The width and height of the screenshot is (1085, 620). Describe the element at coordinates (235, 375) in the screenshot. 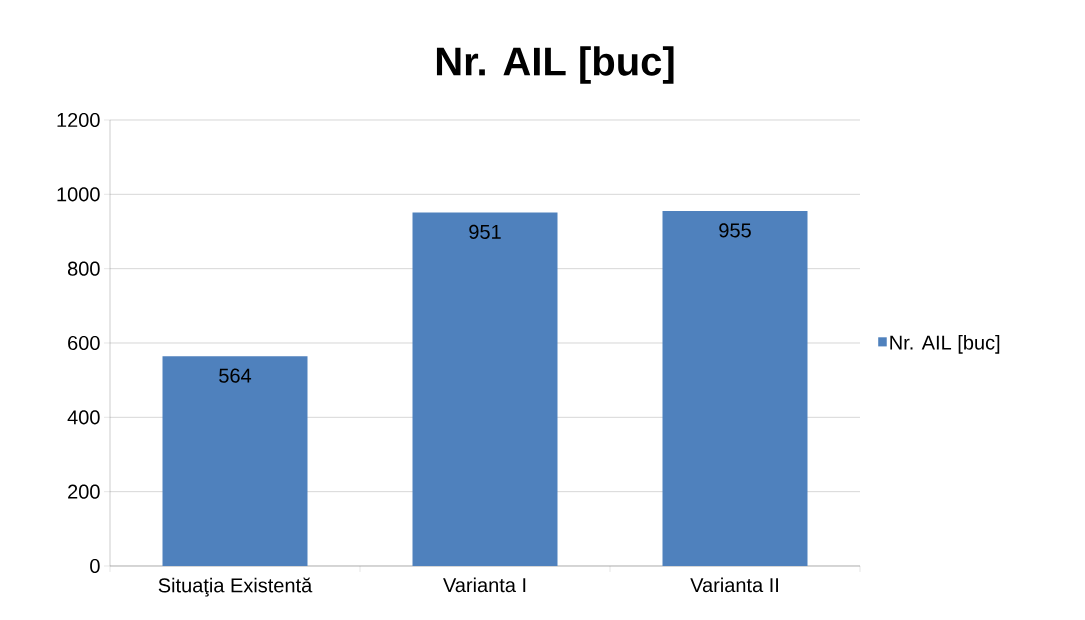

I see `data-label: 564` at that location.